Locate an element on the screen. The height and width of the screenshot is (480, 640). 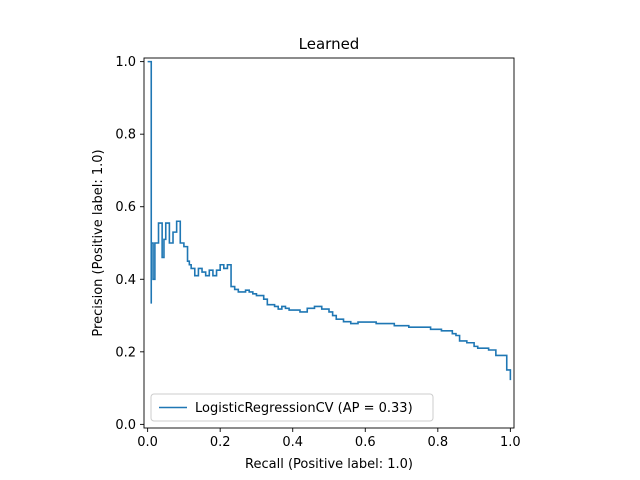
x-tick-label: 0.2 is located at coordinates (220, 442).